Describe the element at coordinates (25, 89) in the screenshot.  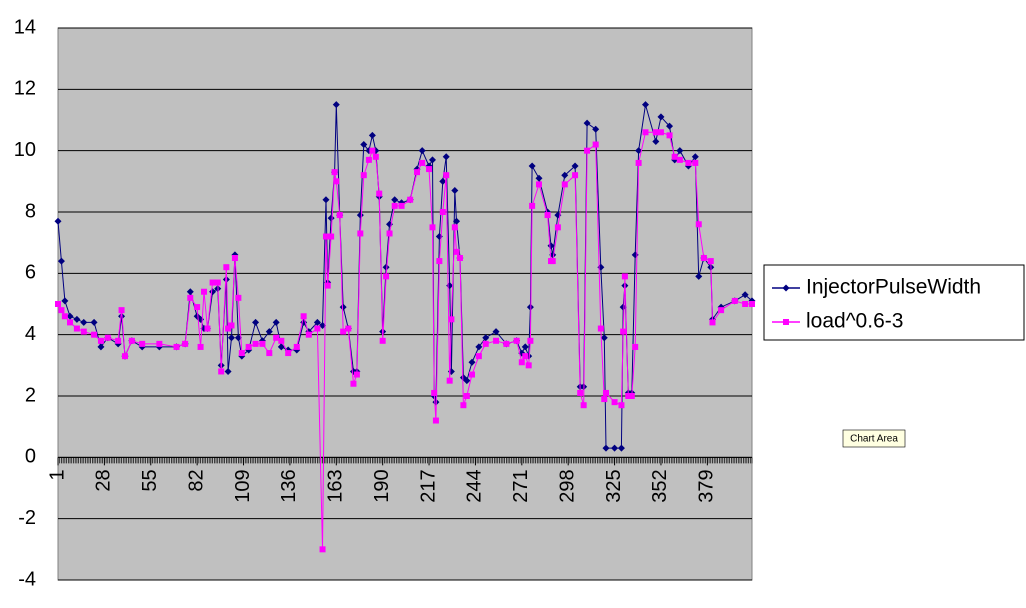
I see `y-tick-label: 12` at that location.